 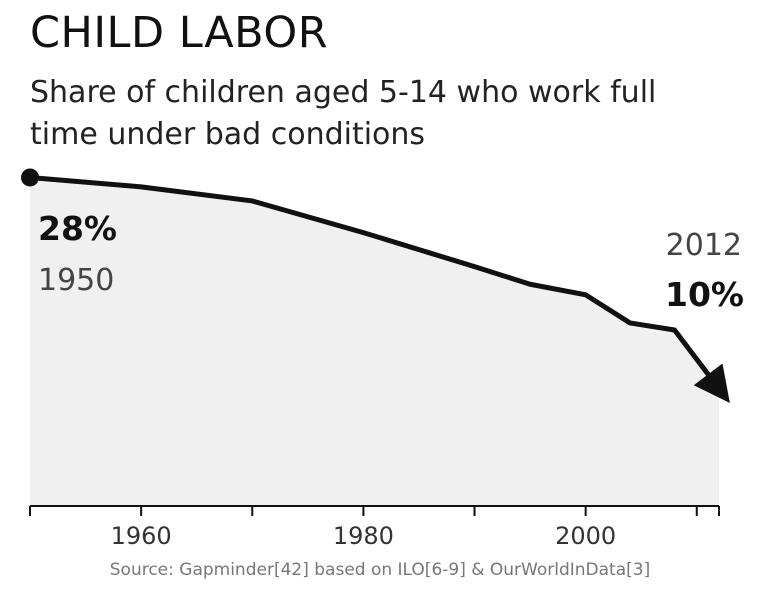 I want to click on end-arrowhead, so click(x=711, y=383).